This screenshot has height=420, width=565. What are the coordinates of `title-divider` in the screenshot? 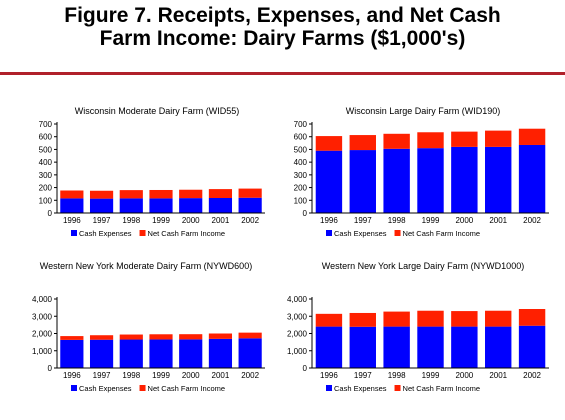 It's located at (282, 73).